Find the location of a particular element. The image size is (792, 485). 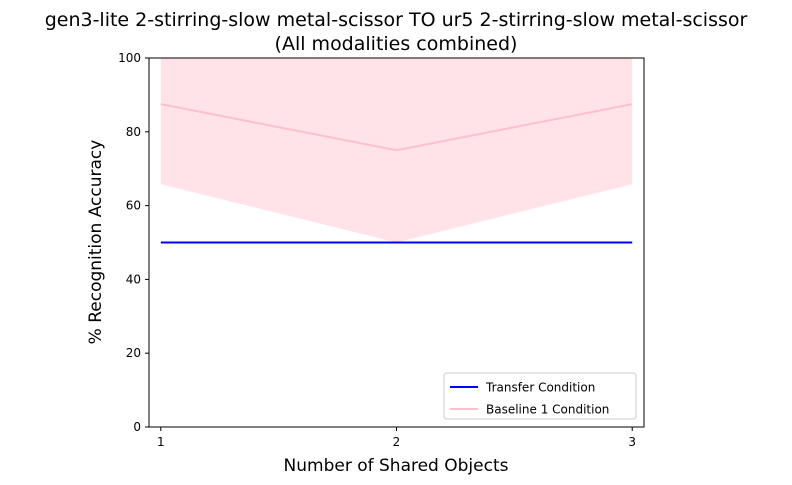

y-tick-label: 60 is located at coordinates (133, 206).